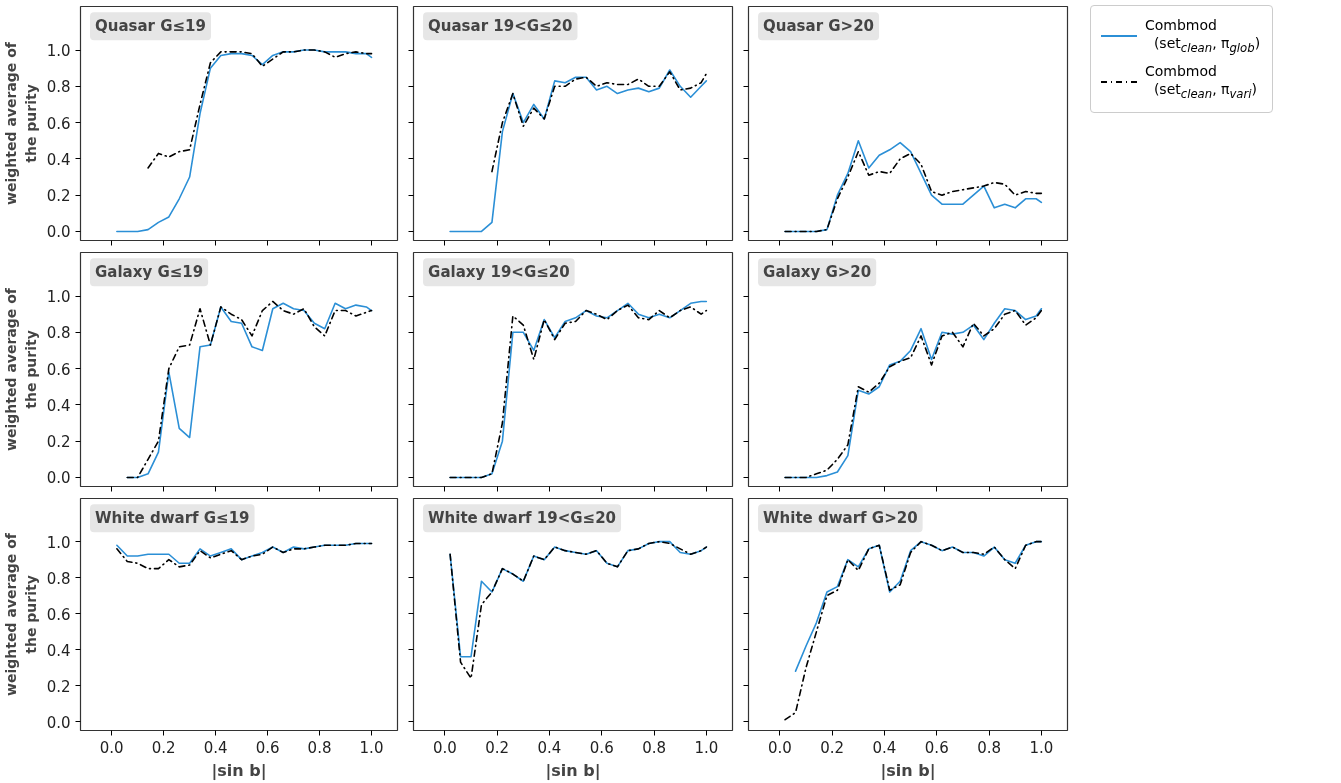 The image size is (1341, 783). What do you see at coordinates (819, 26) in the screenshot?
I see `text: Quasar G>20` at bounding box center [819, 26].